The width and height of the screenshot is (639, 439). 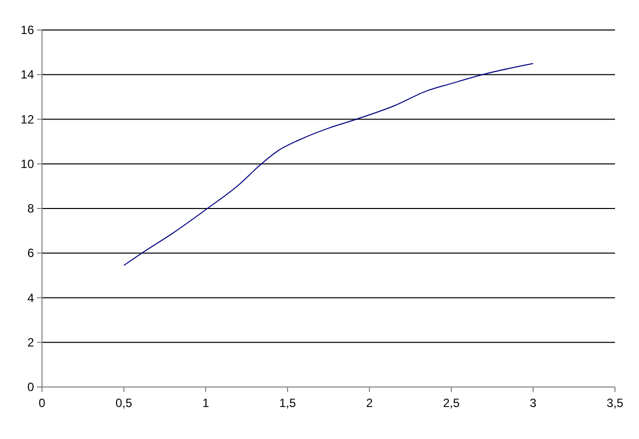 I want to click on y-tick-label: 6, so click(x=30, y=253).